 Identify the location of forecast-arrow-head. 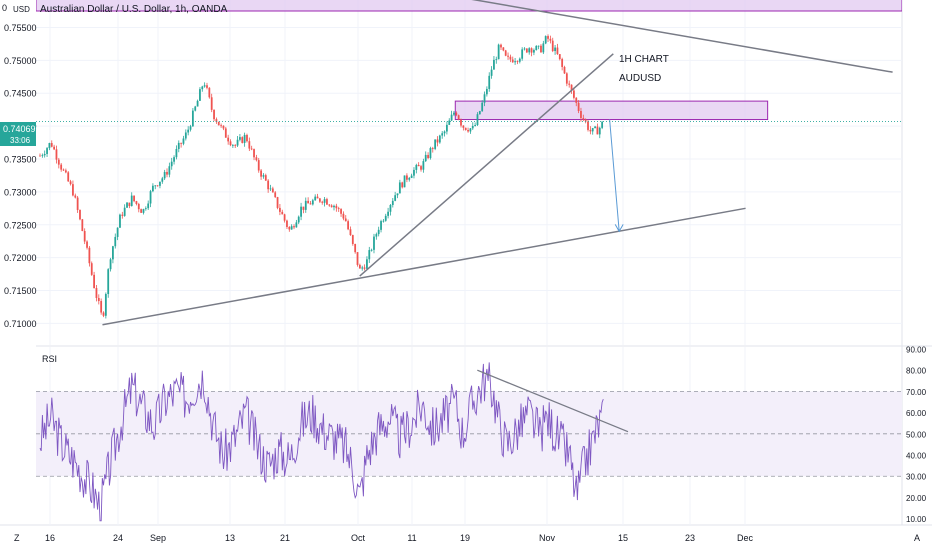
(619, 228).